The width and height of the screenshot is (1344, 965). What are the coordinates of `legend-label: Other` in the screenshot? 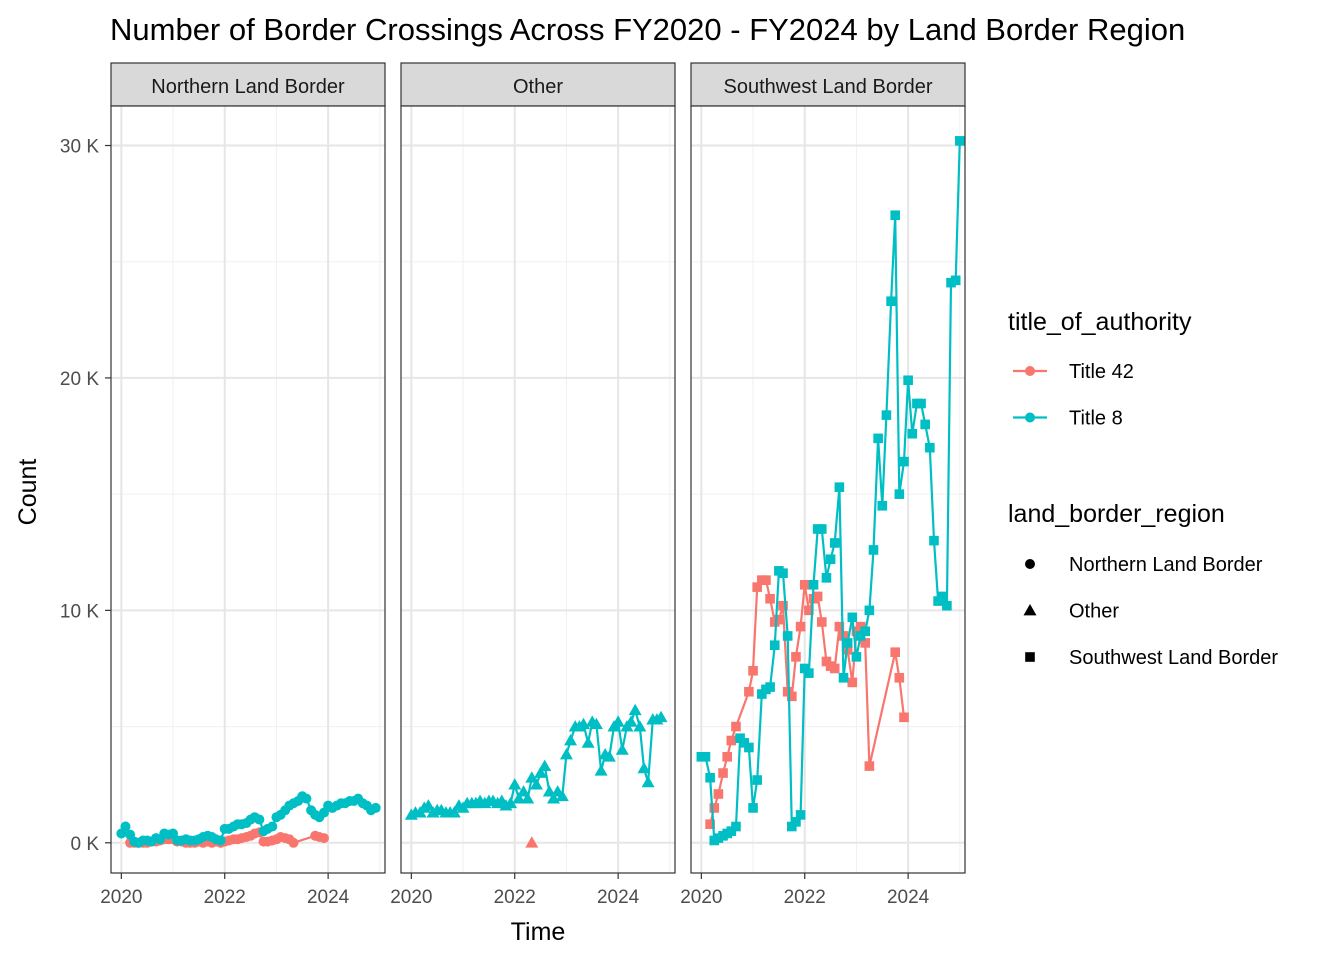 It's located at (1094, 612).